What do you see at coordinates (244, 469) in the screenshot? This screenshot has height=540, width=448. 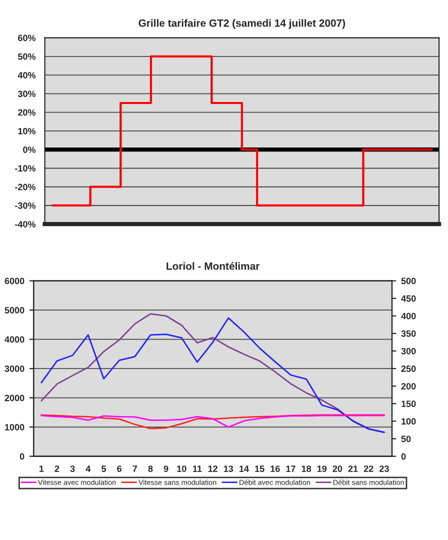 I see `x-tick-label: 14` at bounding box center [244, 469].